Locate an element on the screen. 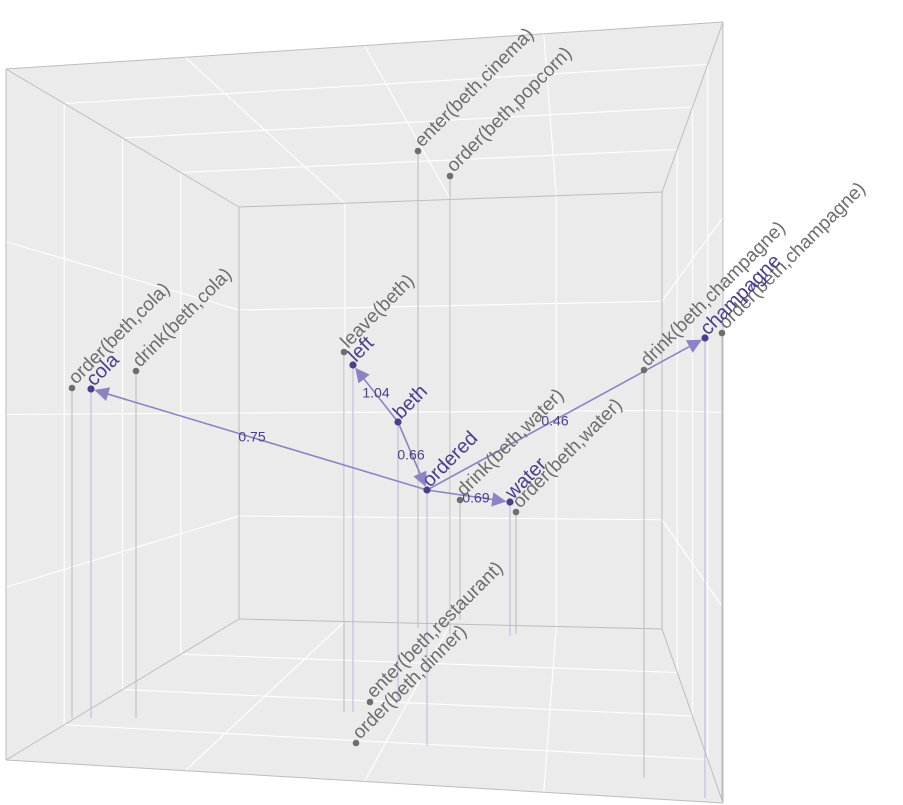  cola-concept-point is located at coordinates (91, 389).